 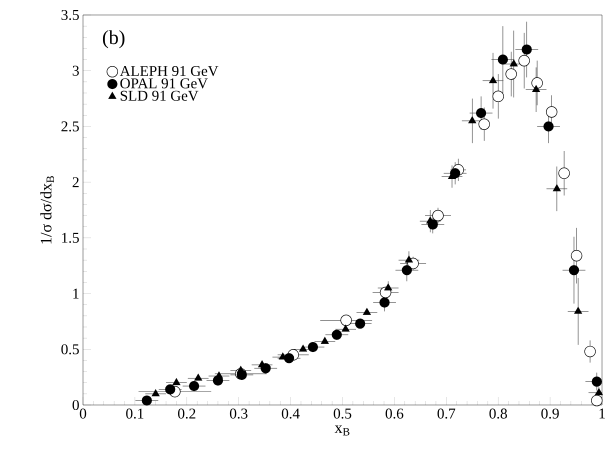 I want to click on annotation: (b), so click(x=113, y=39).